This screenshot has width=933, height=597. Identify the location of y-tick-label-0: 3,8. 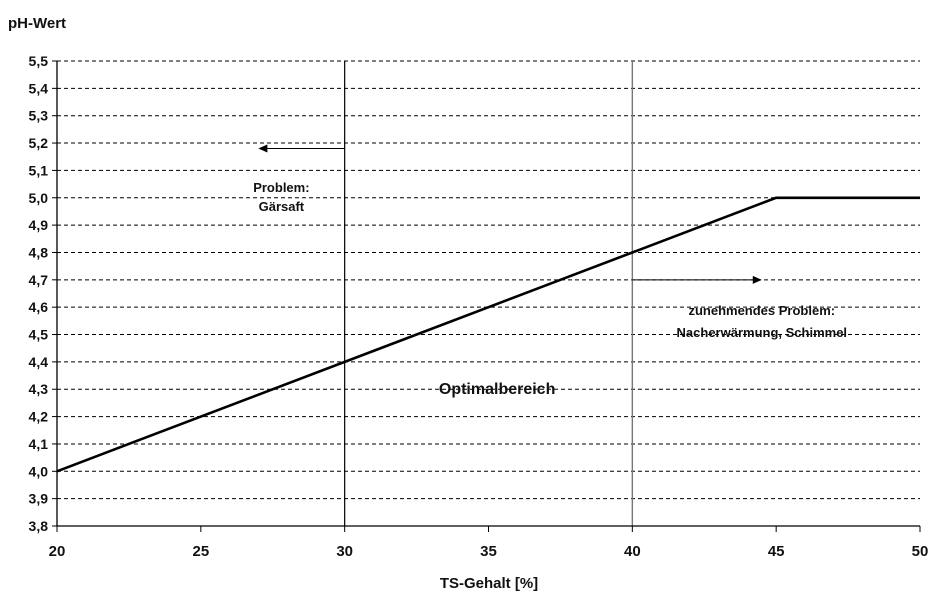
(39, 526).